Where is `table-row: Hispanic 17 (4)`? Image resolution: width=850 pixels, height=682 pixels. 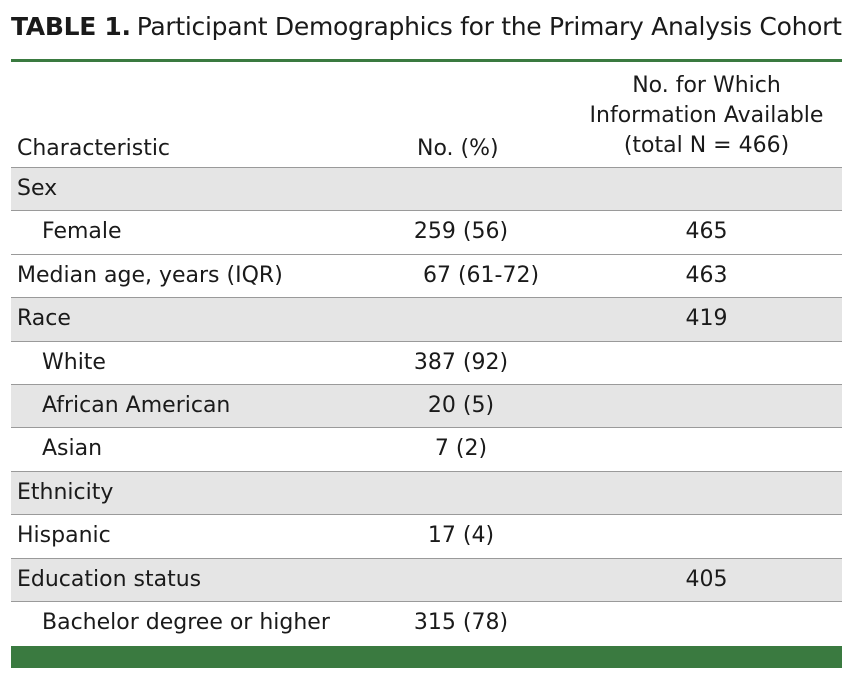
table-row: Hispanic 17 (4) is located at coordinates (426, 535).